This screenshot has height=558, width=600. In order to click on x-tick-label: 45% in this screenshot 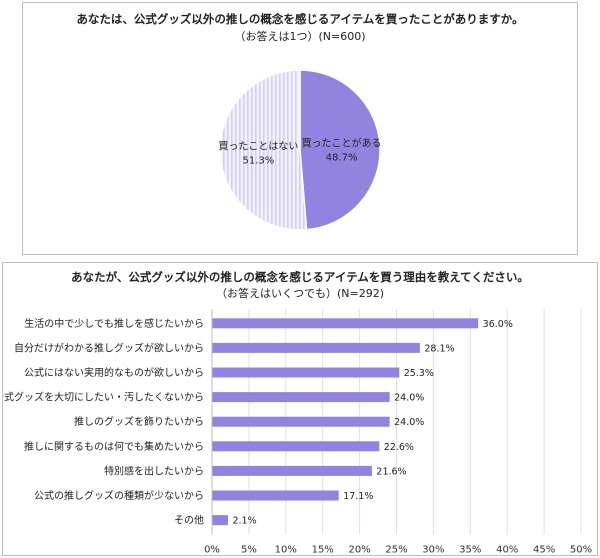, I will do `click(544, 549)`.